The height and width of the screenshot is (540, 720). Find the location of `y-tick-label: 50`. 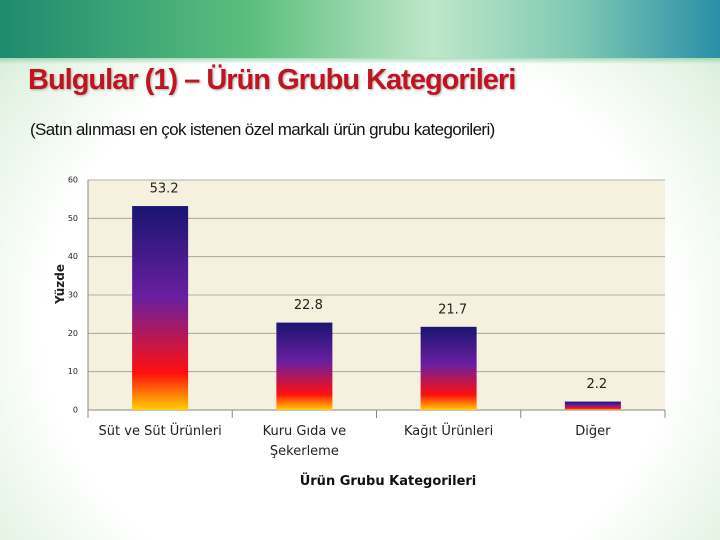

y-tick-label: 50 is located at coordinates (73, 218).